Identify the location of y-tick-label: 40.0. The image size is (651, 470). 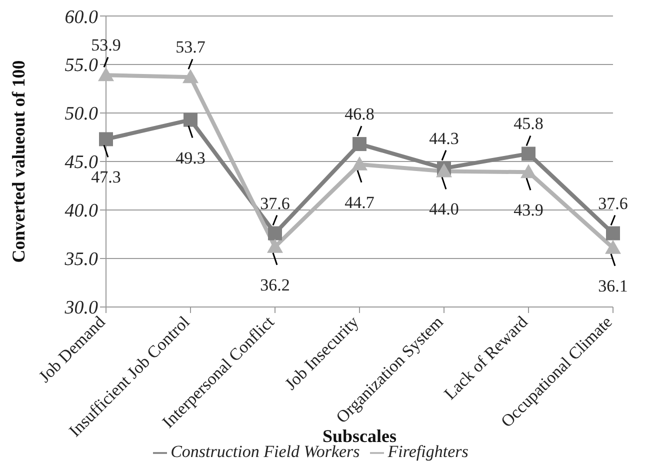
(81, 211).